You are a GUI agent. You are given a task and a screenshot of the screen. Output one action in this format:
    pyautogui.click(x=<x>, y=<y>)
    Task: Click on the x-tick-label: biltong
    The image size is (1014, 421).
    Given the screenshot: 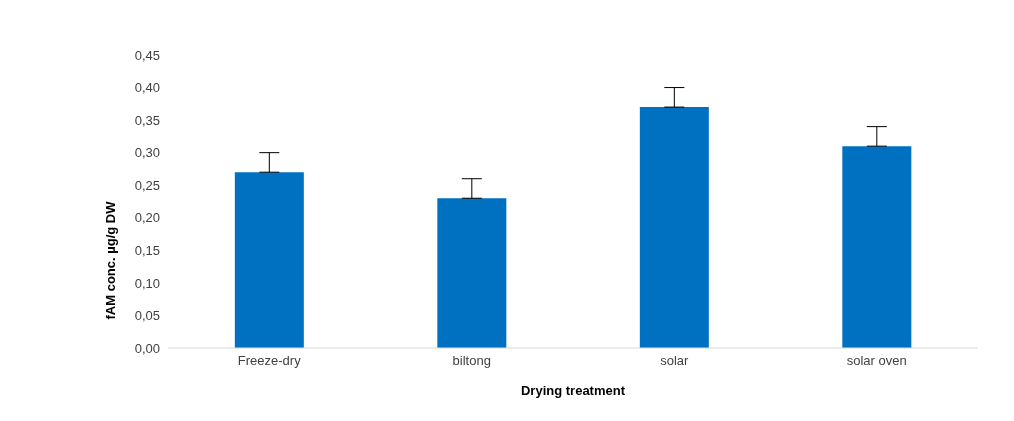 What is the action you would take?
    pyautogui.click(x=471, y=361)
    